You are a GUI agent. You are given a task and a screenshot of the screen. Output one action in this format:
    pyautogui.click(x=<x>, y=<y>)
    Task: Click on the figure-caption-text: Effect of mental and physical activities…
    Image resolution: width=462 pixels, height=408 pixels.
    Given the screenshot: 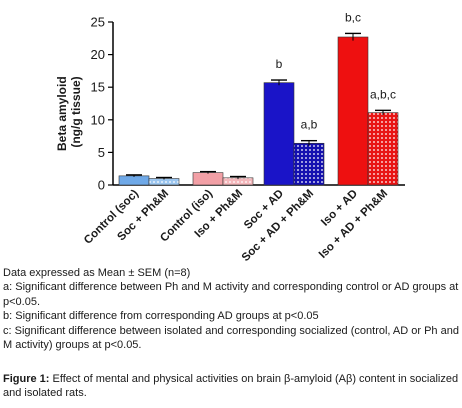 What is the action you would take?
    pyautogui.click(x=231, y=386)
    